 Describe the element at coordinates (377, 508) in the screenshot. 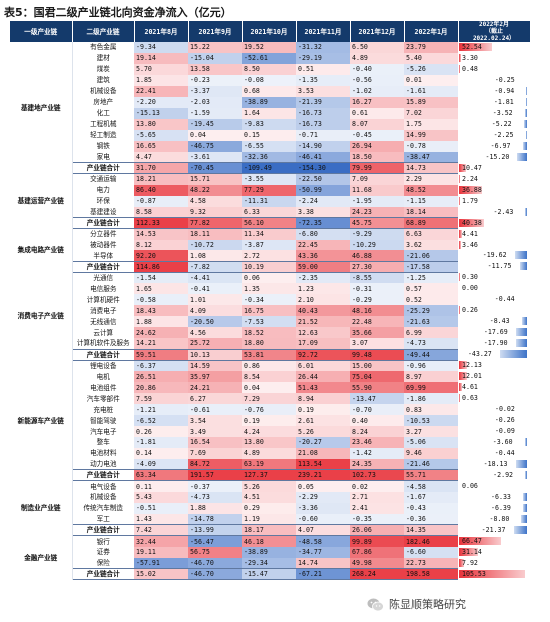

I see `value-cell: 2.41` at that location.